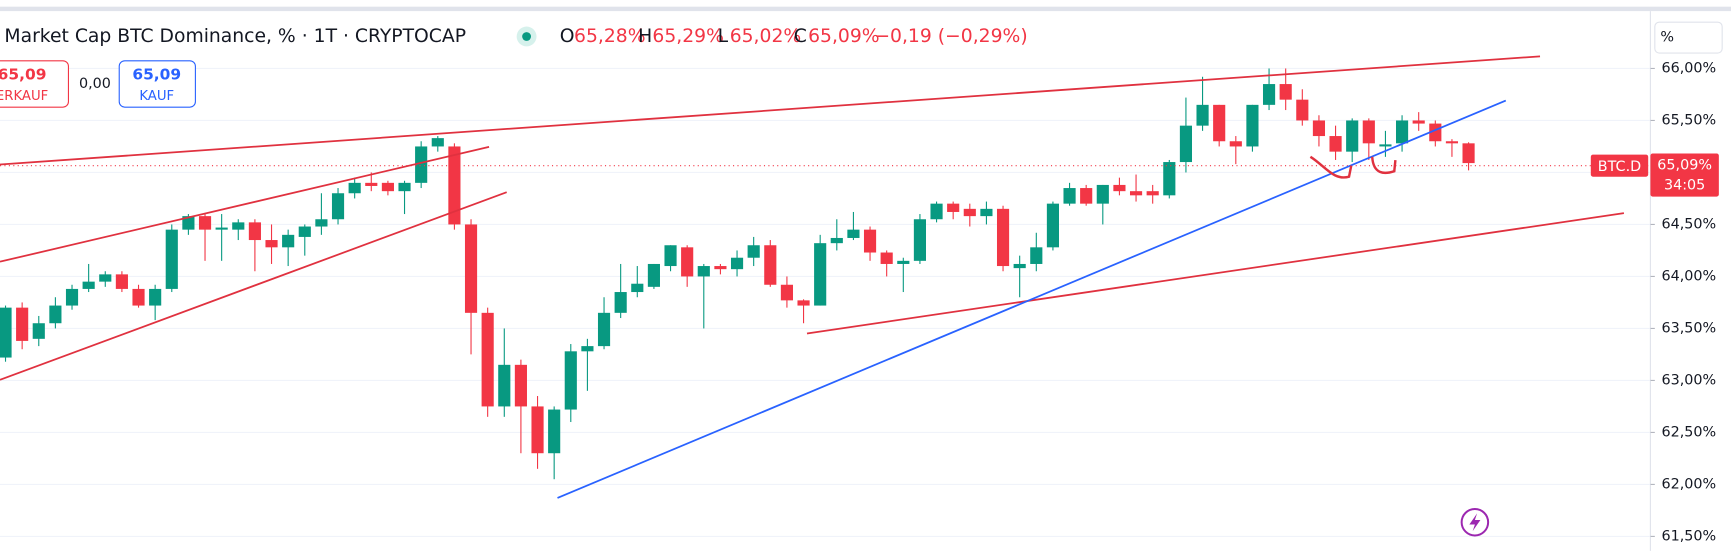 The height and width of the screenshot is (551, 1731). What do you see at coordinates (645, 36) in the screenshot?
I see `ohlc-label: H` at bounding box center [645, 36].